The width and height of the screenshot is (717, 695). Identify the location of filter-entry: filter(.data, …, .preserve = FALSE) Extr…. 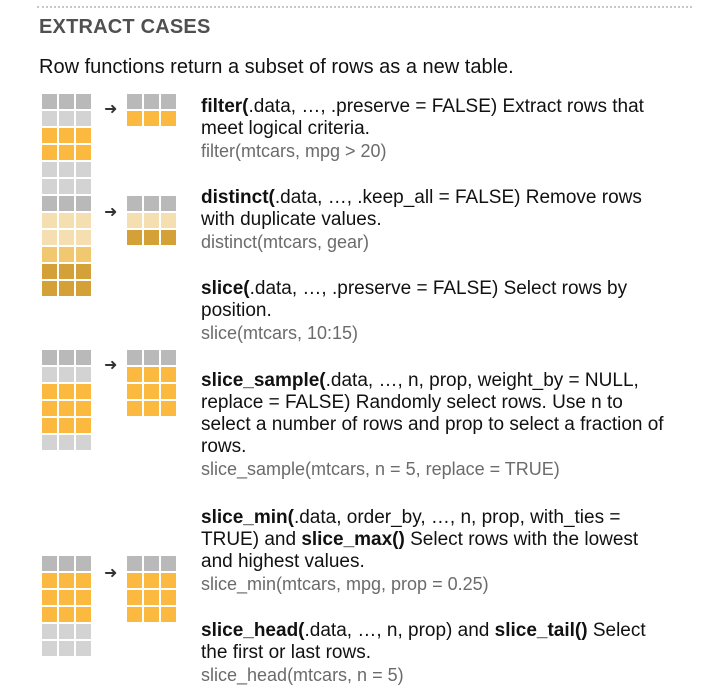
(436, 129).